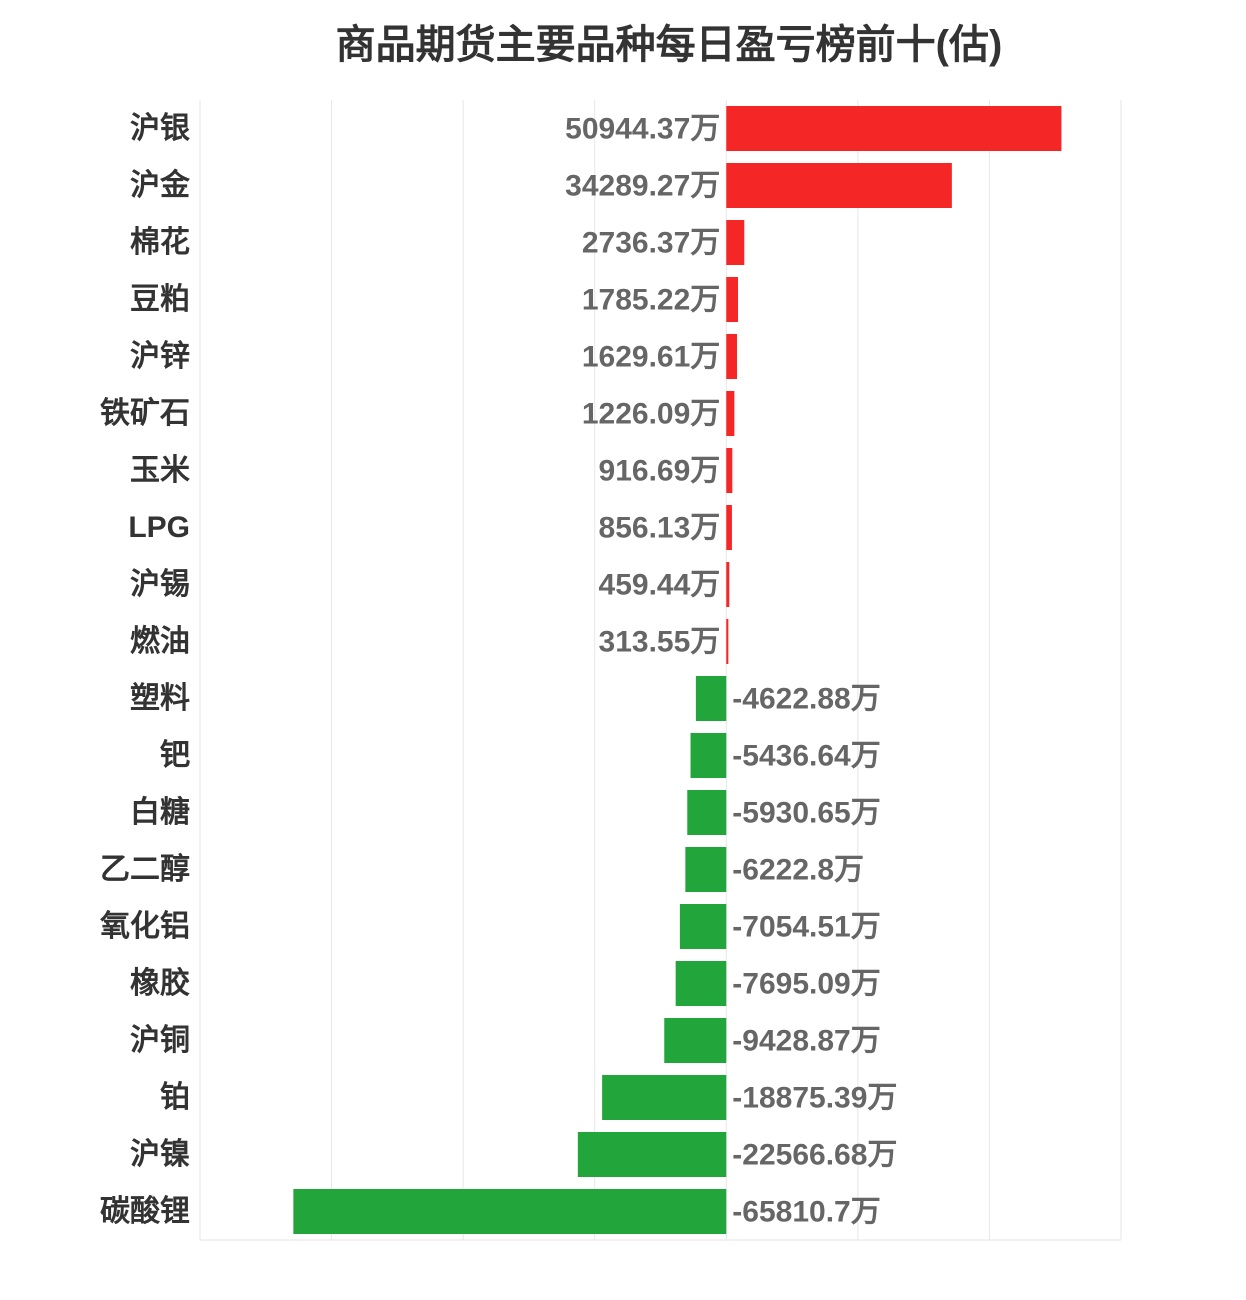  Describe the element at coordinates (160, 584) in the screenshot. I see `category-label-9: 沪锡` at that location.